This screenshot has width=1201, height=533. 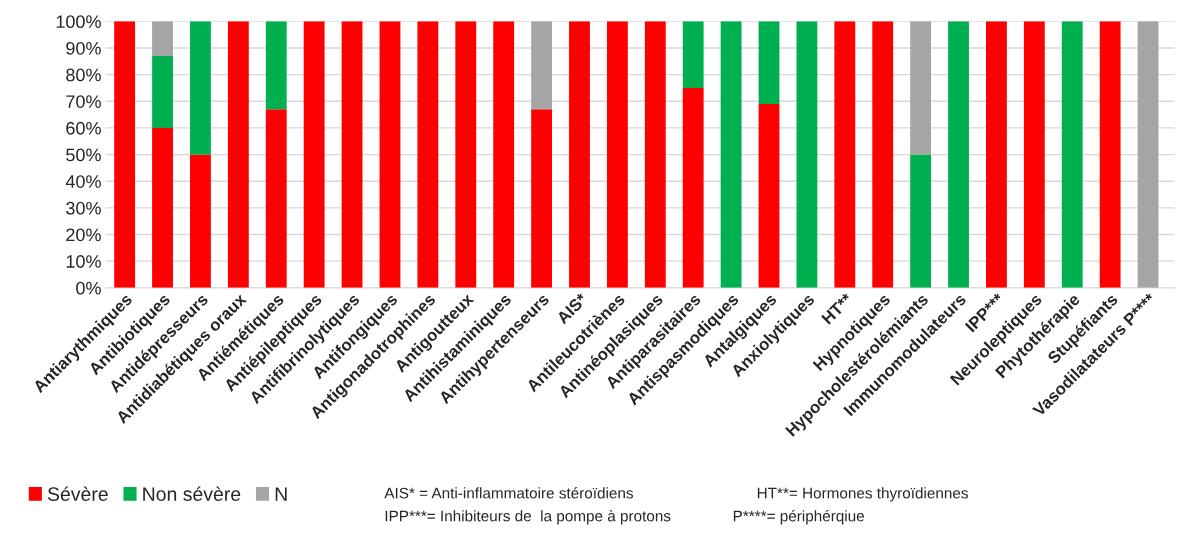 I want to click on y-tick-label: 60%, so click(x=83, y=128).